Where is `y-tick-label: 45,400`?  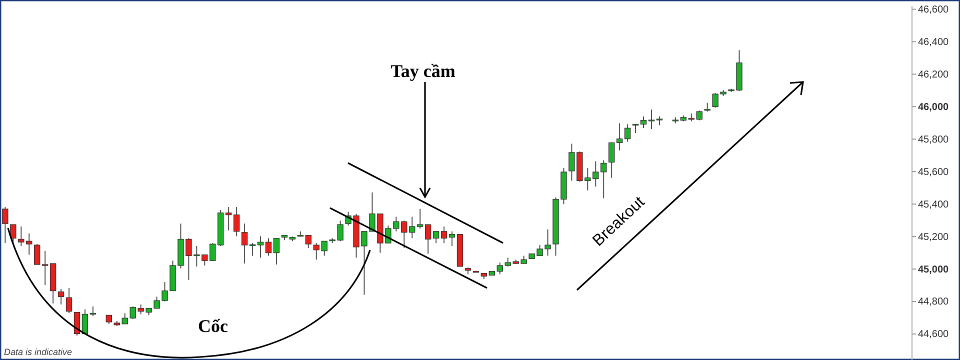
y-tick-label: 45,400 is located at coordinates (934, 204).